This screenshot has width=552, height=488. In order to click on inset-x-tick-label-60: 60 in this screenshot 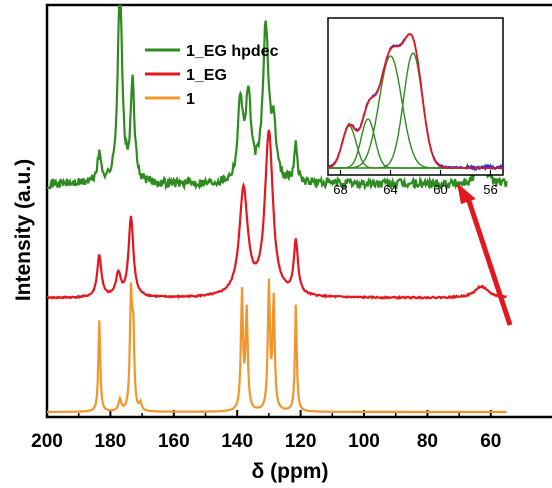, I will do `click(440, 189)`.